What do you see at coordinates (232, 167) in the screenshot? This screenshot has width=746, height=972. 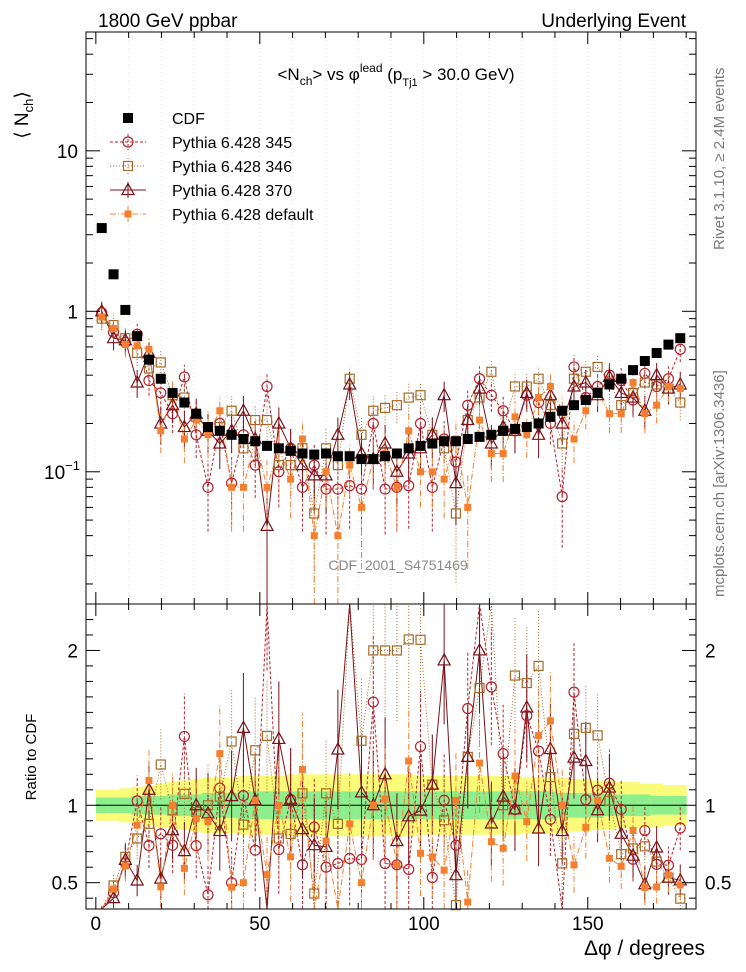 I see `legend-label-pythia-6-428-346: Pythia 6.428 346` at bounding box center [232, 167].